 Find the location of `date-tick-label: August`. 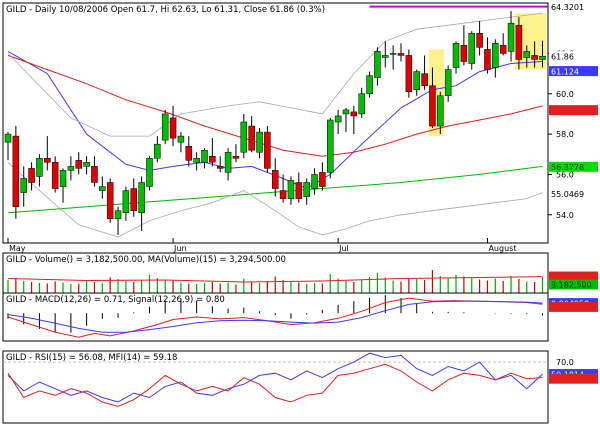

date-tick-label: August is located at coordinates (502, 248).